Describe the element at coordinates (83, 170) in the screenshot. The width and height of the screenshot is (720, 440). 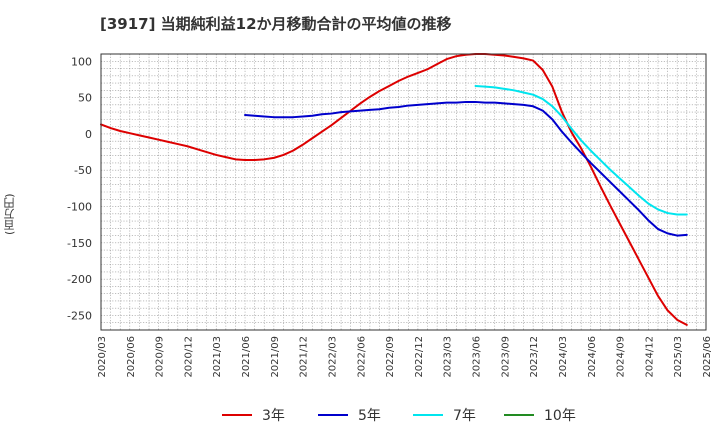
I see `y-tick-label: -50` at that location.